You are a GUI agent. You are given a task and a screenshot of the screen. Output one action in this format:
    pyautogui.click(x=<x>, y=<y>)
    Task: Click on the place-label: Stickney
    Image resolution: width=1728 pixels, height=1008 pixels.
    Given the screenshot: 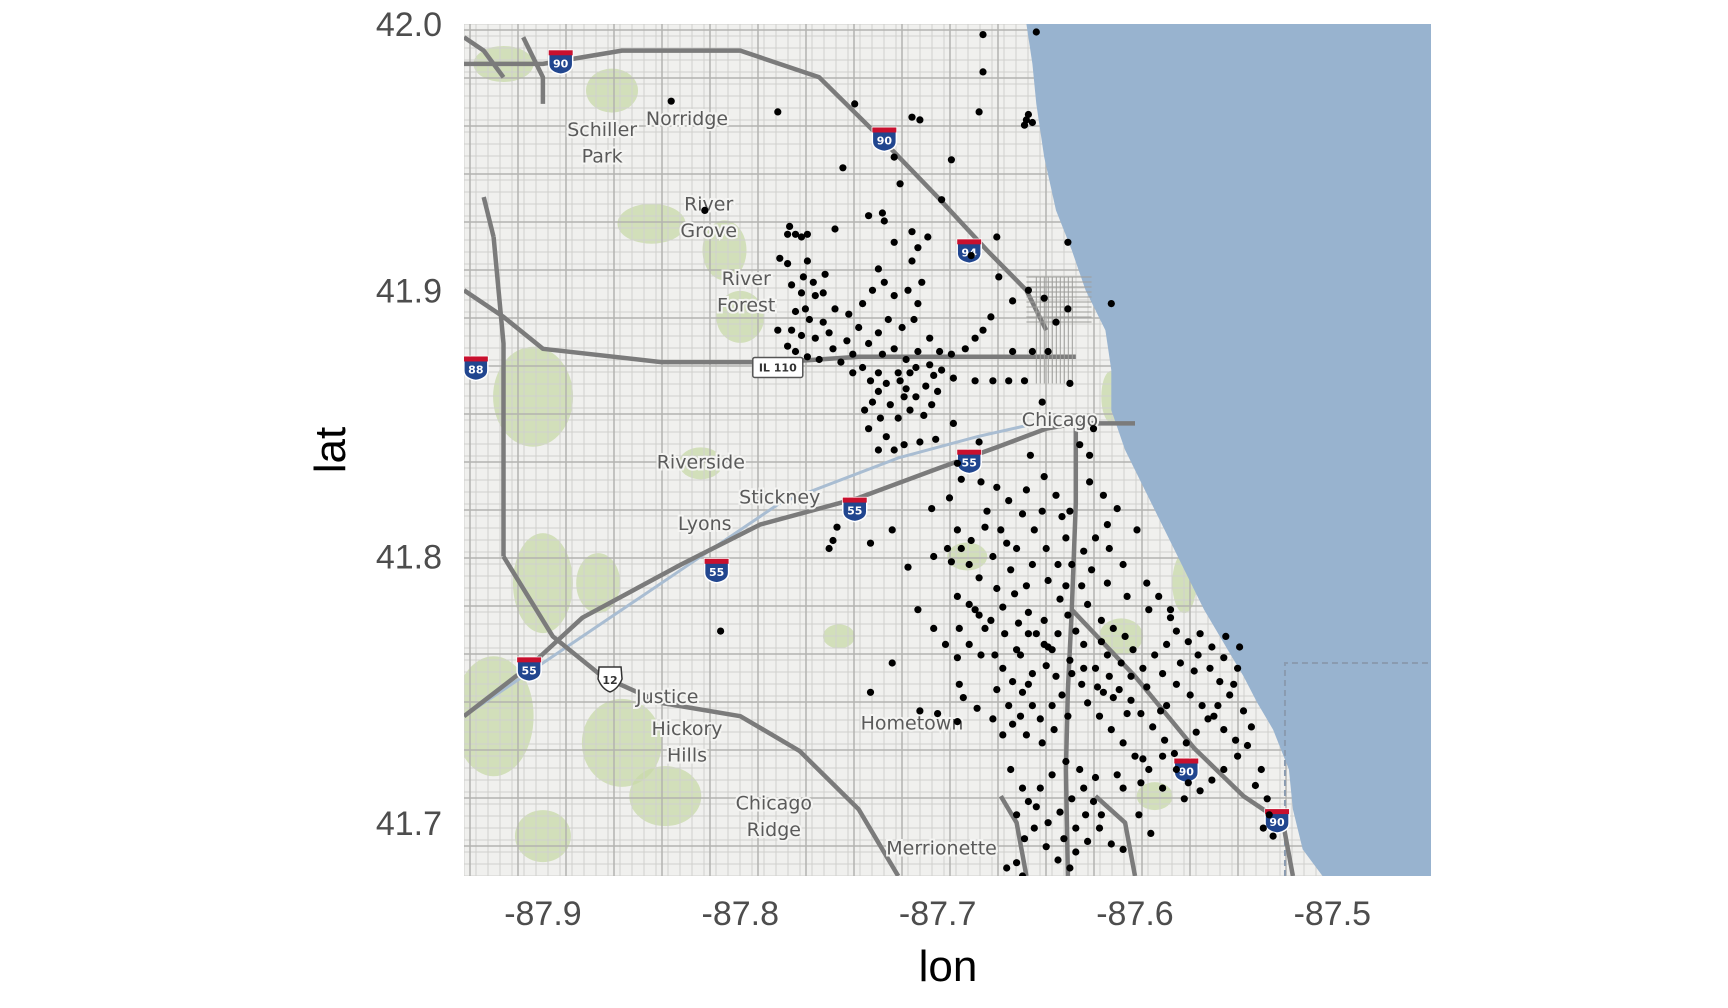 What is the action you would take?
    pyautogui.click(x=779, y=497)
    